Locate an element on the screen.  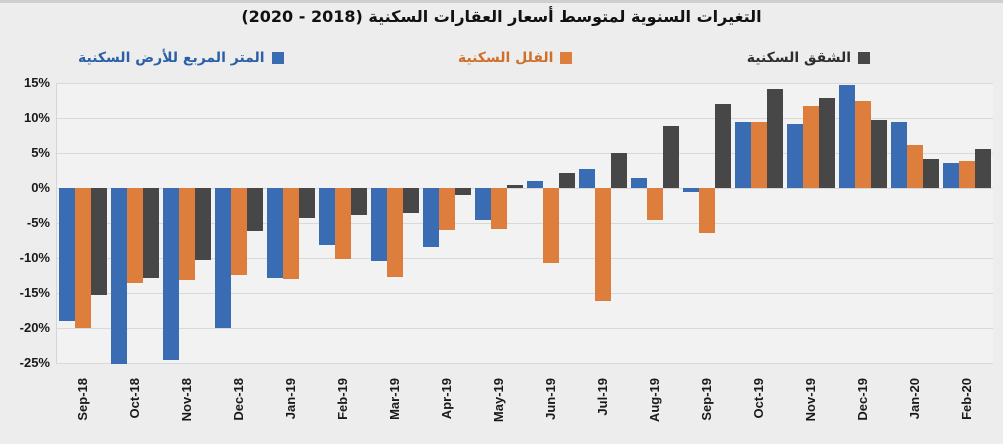
bar-Sep-19-series2 is located at coordinates (723, 146).